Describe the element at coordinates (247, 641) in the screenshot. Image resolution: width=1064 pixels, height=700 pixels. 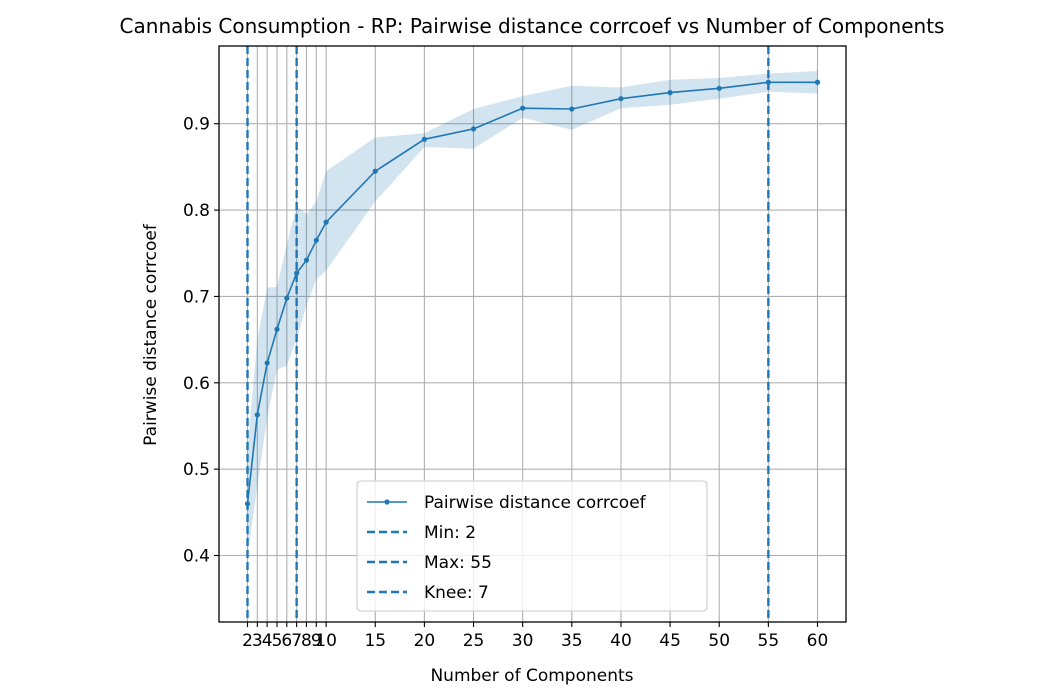
I see `x-tick-label: 2` at that location.